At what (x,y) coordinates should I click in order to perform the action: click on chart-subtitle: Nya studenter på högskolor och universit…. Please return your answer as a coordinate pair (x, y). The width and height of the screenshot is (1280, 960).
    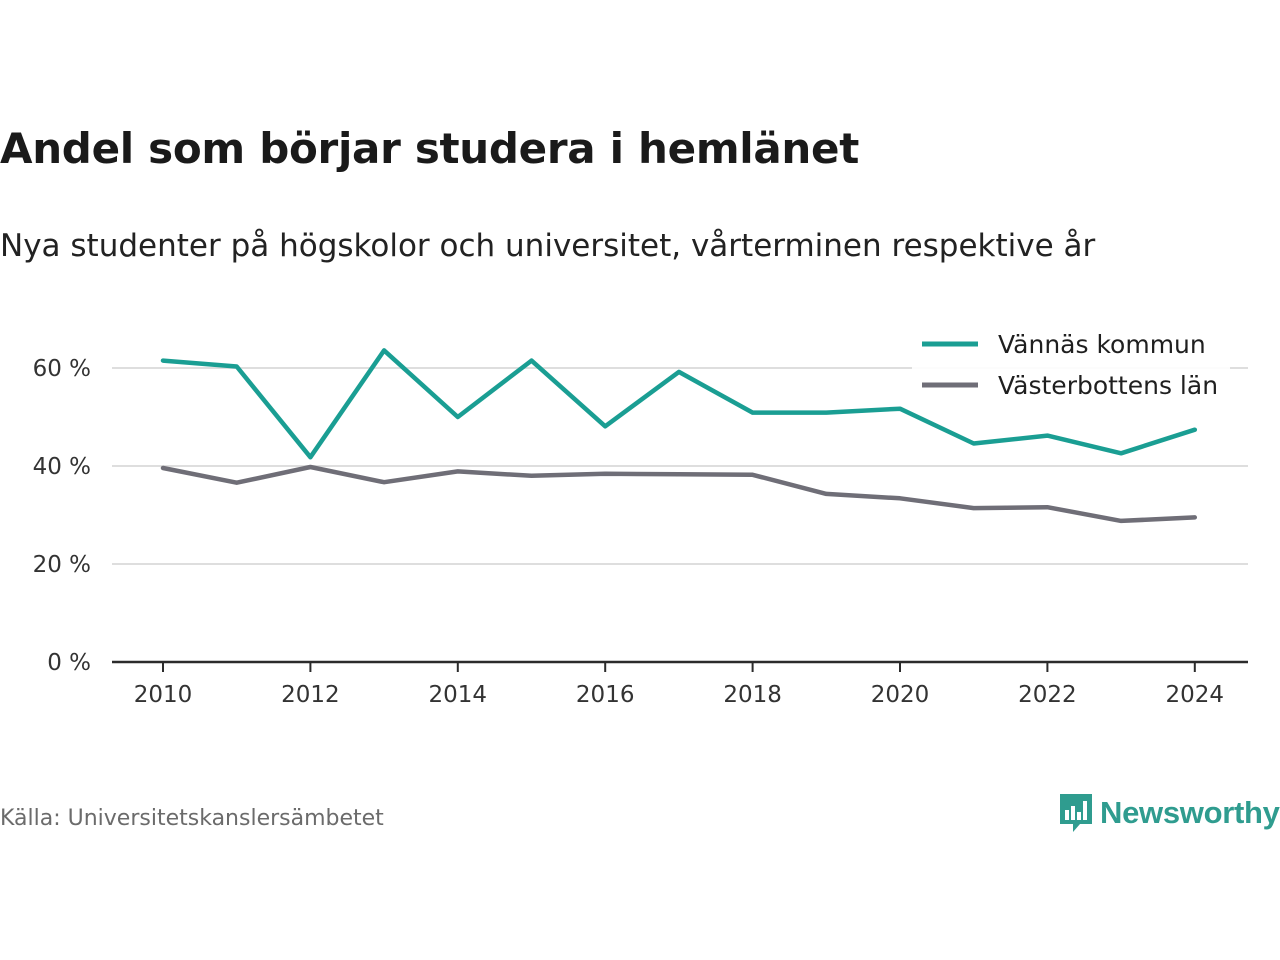
    Looking at the image, I should click on (548, 246).